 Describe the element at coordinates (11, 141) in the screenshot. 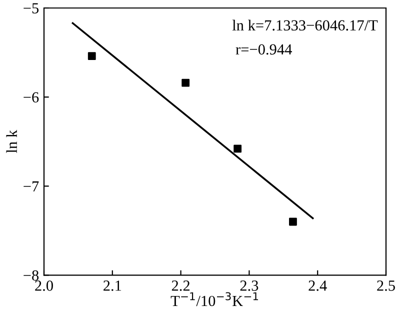

I see `y-axis-title: ln k` at that location.